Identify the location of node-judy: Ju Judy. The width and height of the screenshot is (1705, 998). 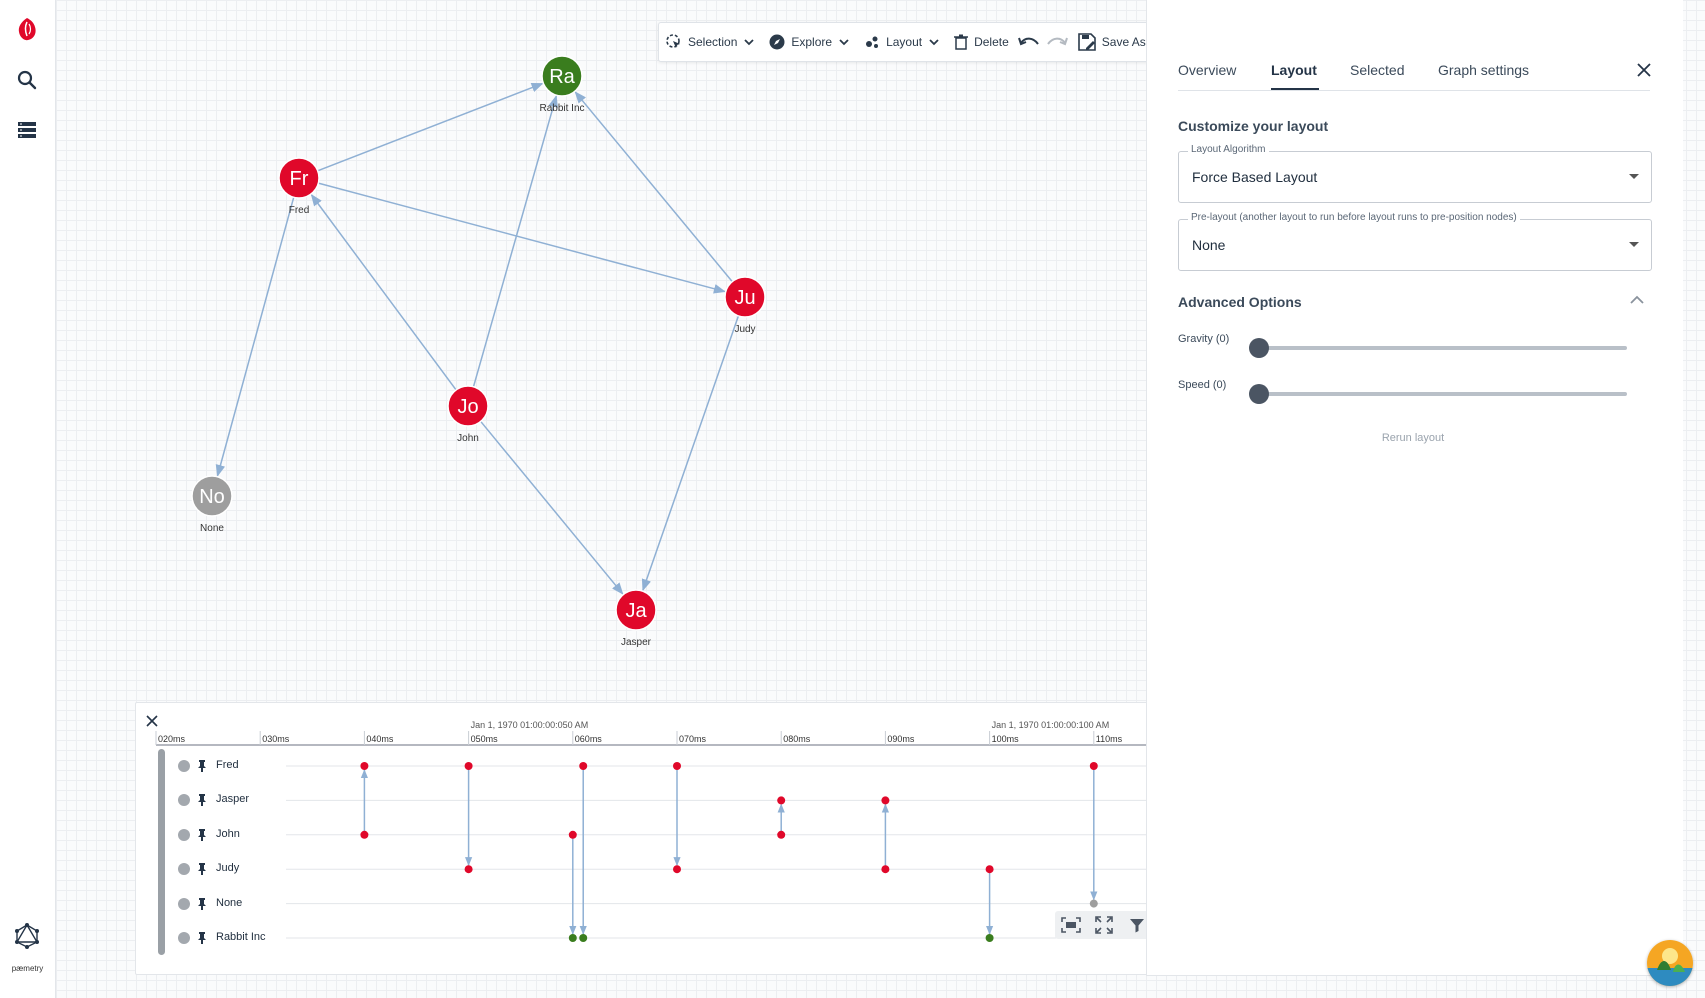
(745, 305).